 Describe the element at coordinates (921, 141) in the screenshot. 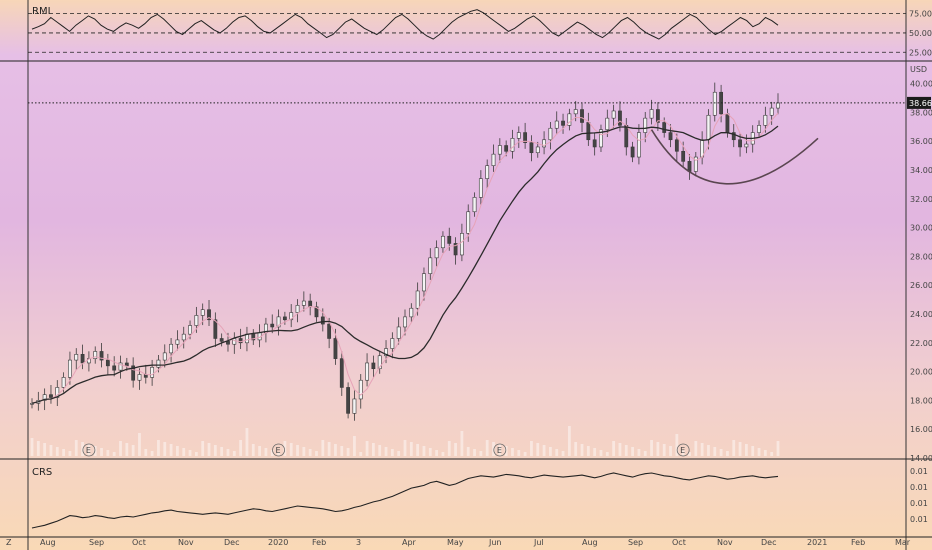

I see `price-tick-label: 36.00` at that location.